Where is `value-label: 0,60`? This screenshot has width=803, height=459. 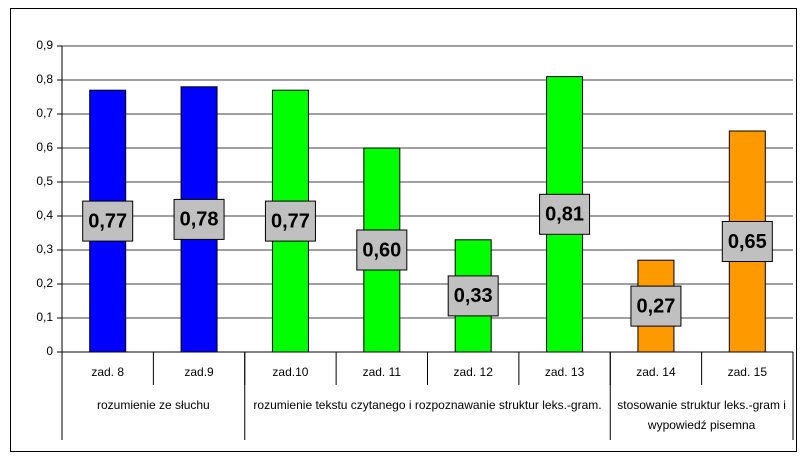 value-label: 0,60 is located at coordinates (381, 250).